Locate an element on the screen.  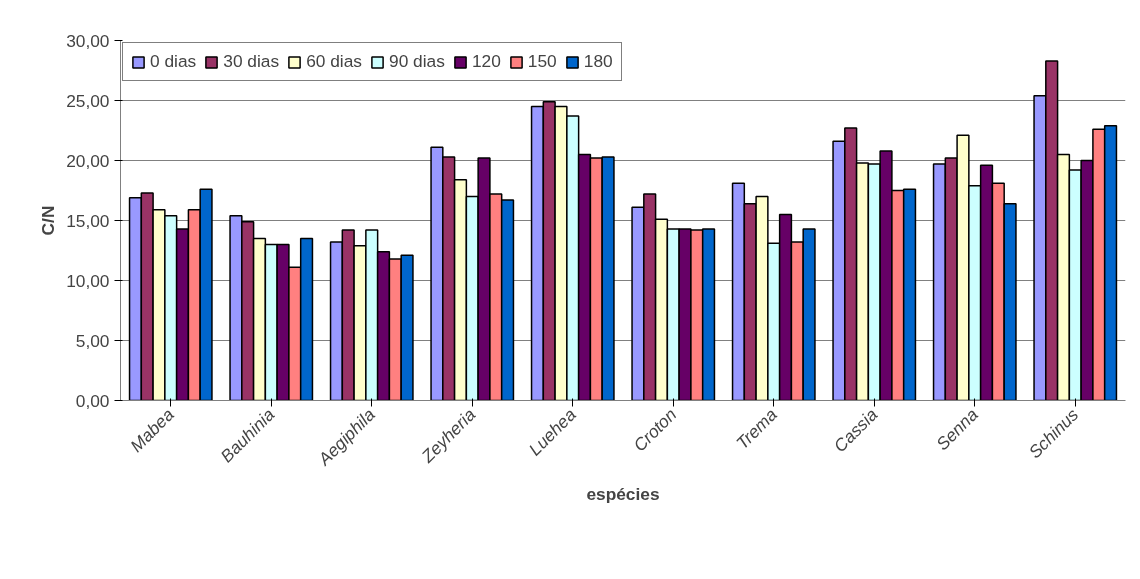
y-tick-label: 0,00 is located at coordinates (92, 400).